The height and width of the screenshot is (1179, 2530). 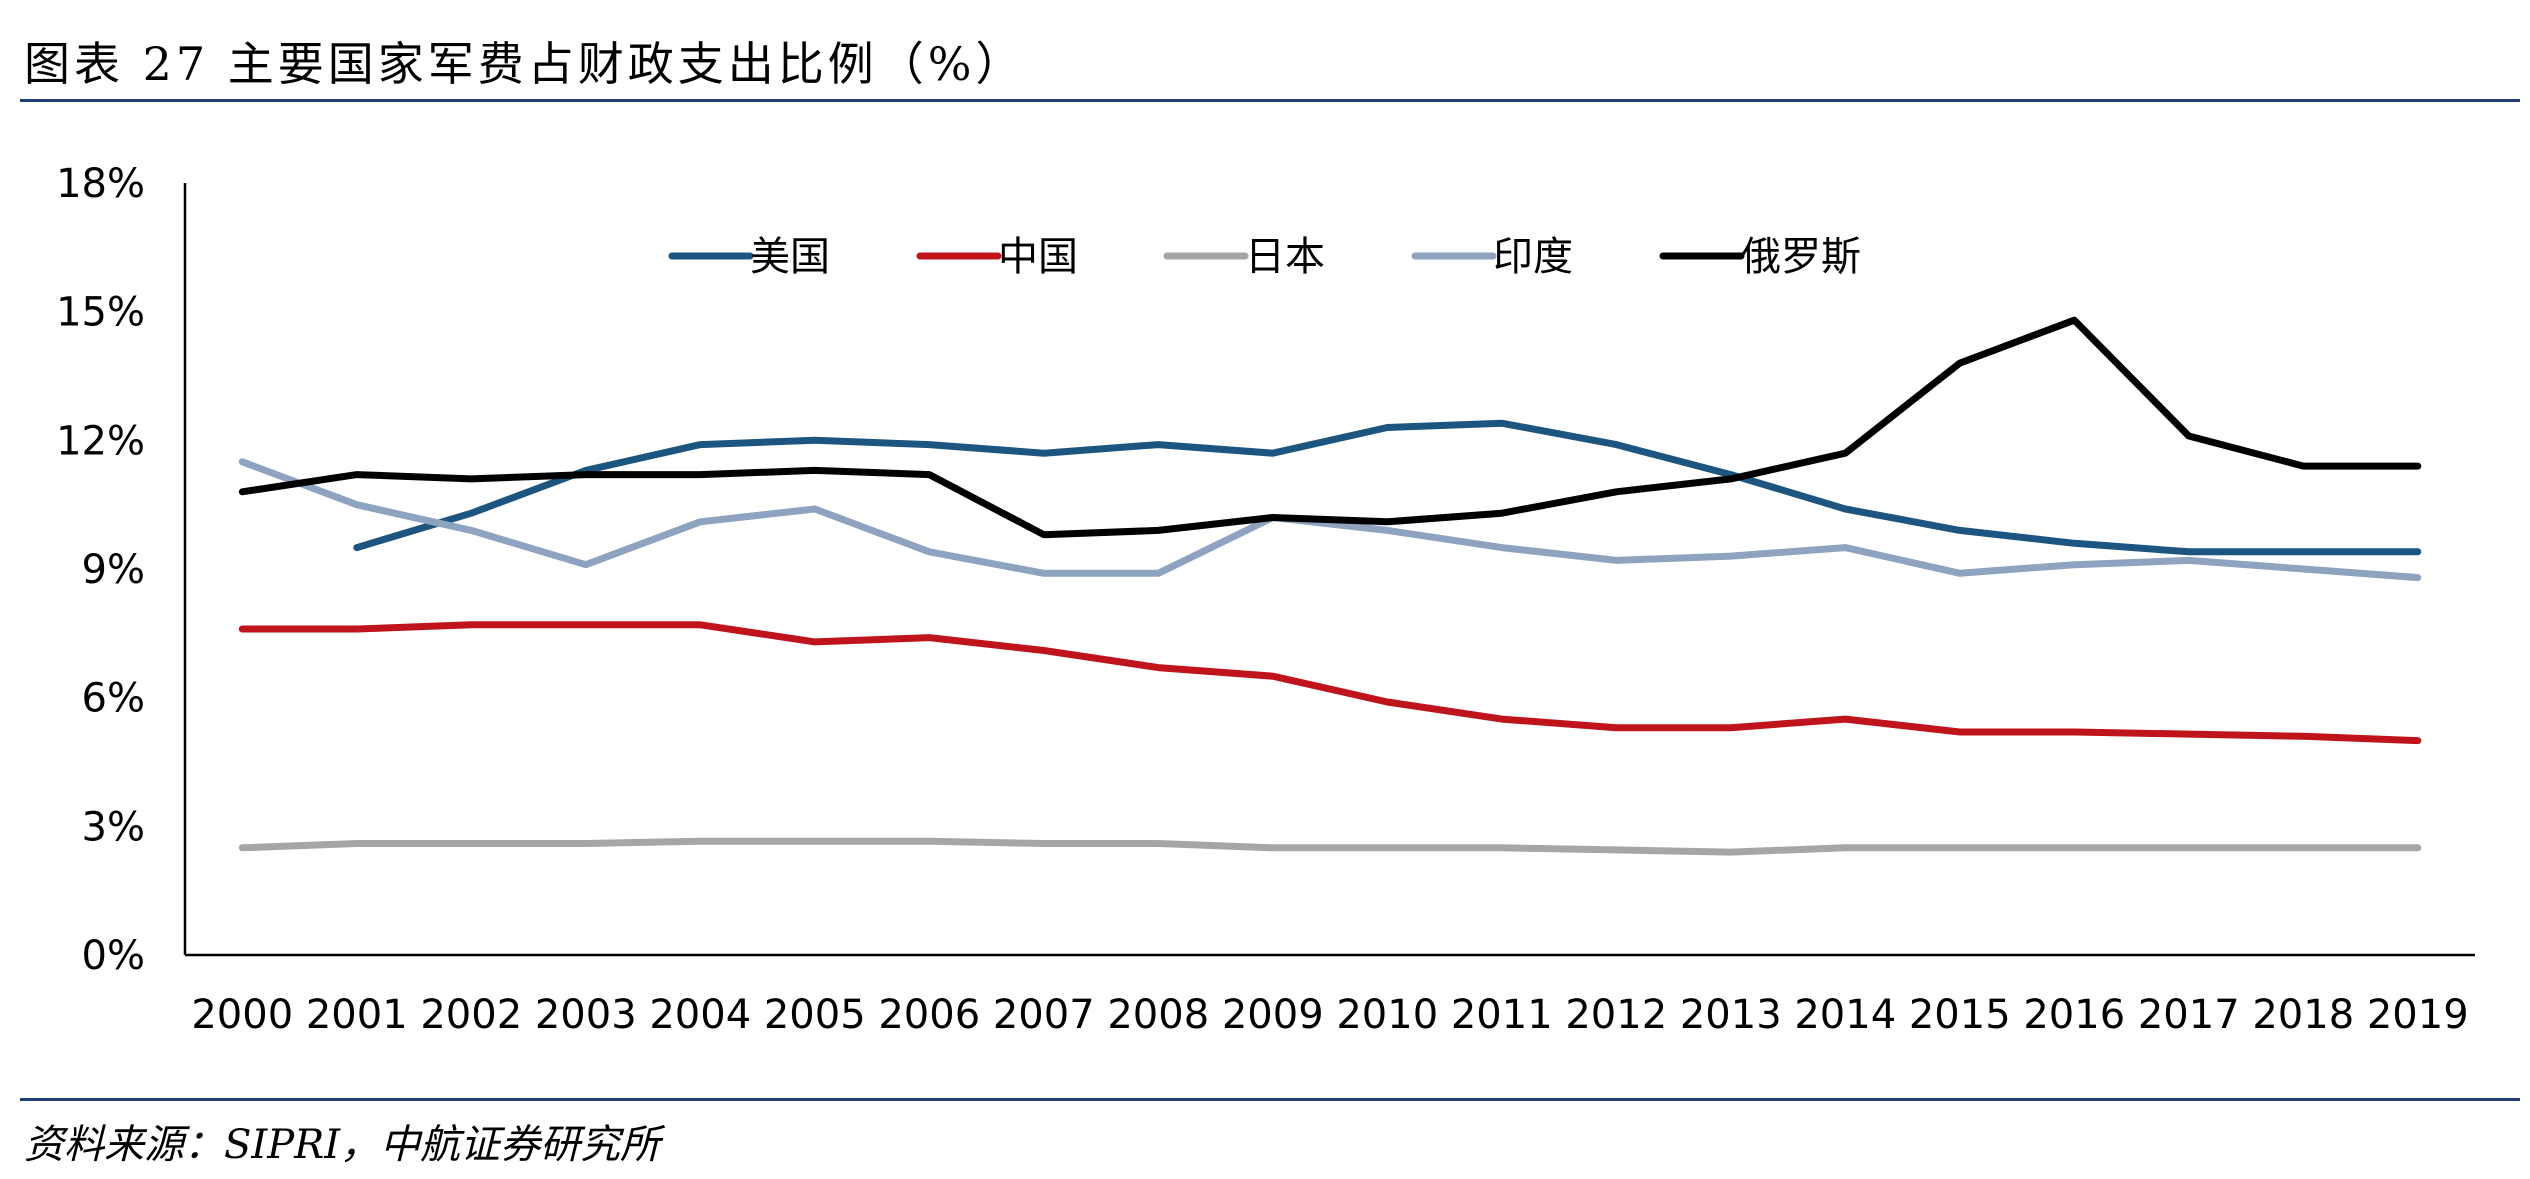 What do you see at coordinates (1330, 683) in the screenshot?
I see `series-line-中国` at bounding box center [1330, 683].